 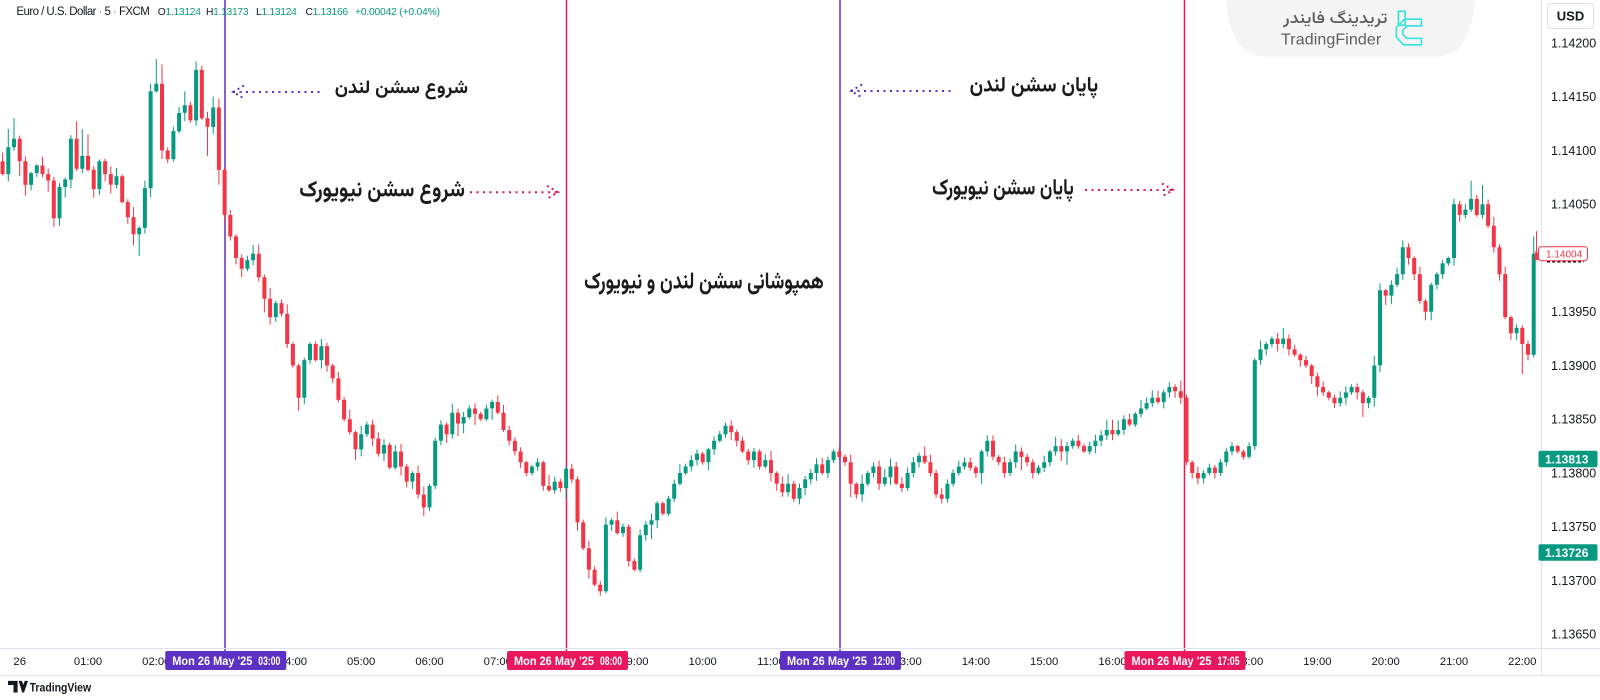 I want to click on svg-text: 1.14100, so click(x=1573, y=151).